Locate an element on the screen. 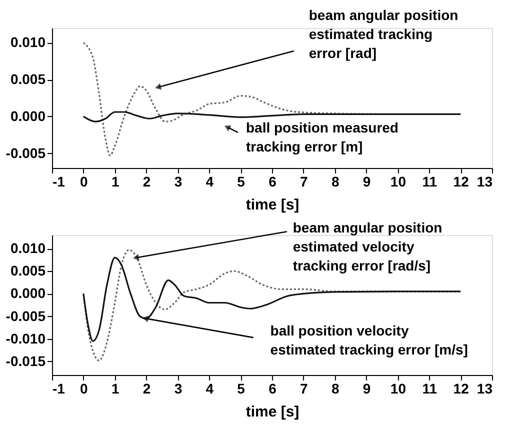 The image size is (516, 431). y-tick-label: -0.010 is located at coordinates (26, 338).